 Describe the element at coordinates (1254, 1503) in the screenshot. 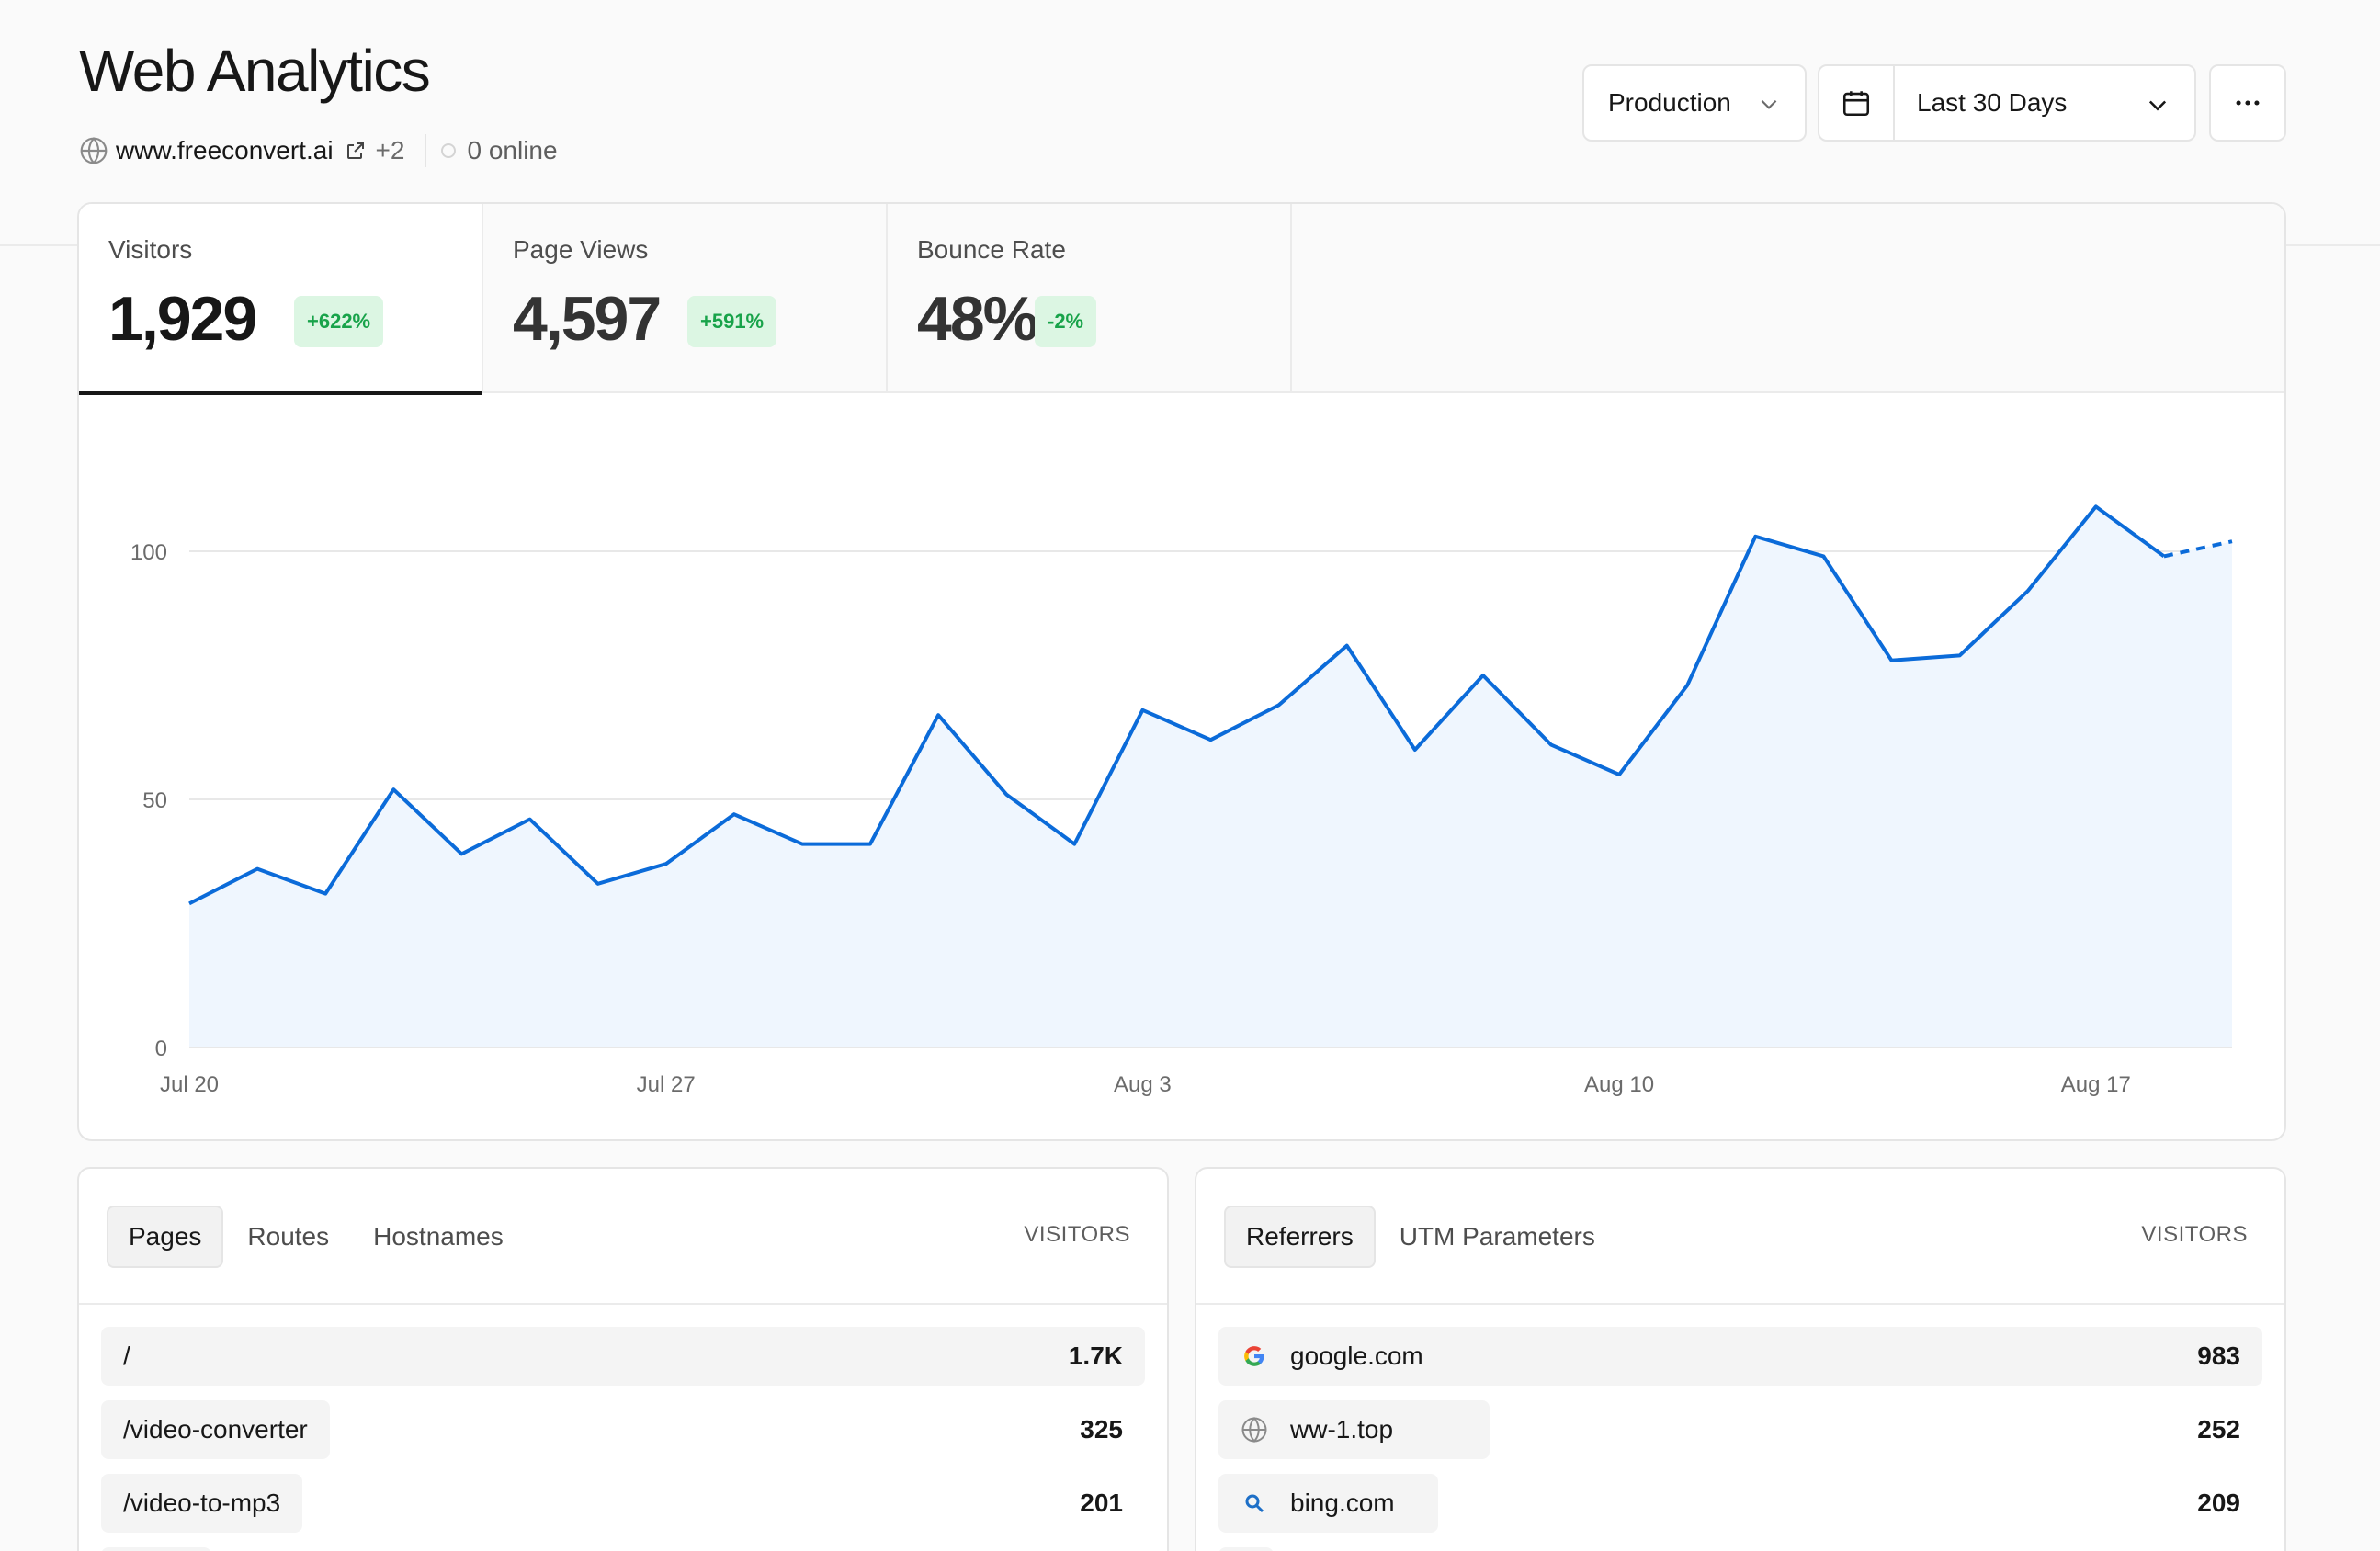

I see `search-icon` at that location.